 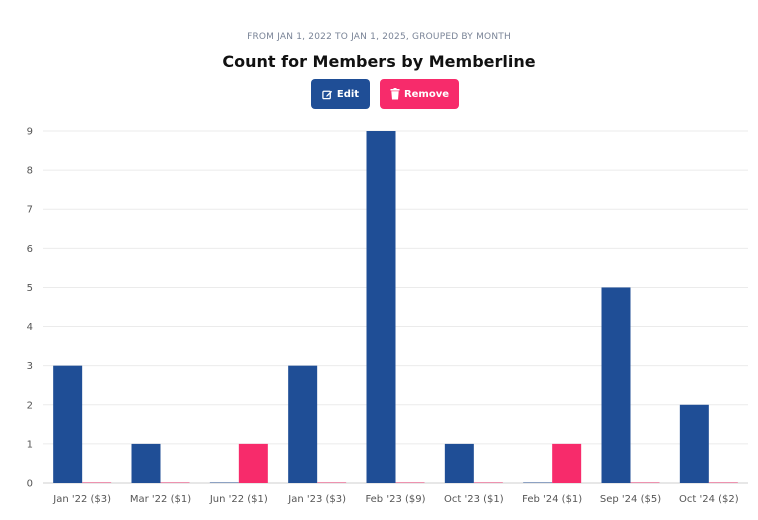 What do you see at coordinates (30, 366) in the screenshot?
I see `y-tick-label: 3` at bounding box center [30, 366].